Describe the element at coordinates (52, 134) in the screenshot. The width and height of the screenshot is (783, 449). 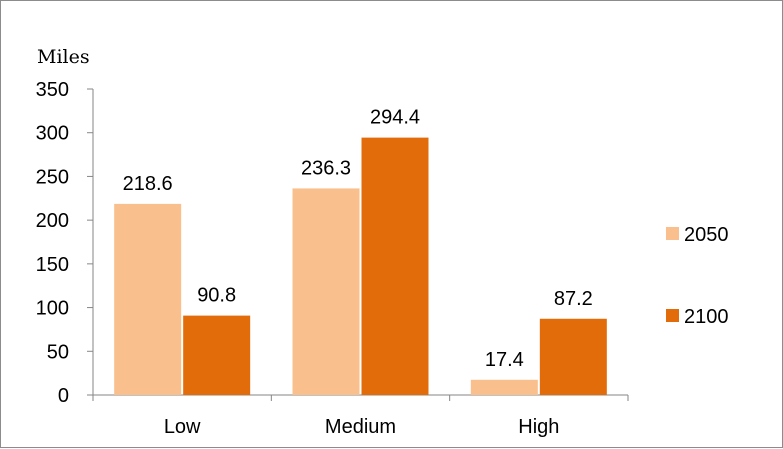
I see `y-tick-label: 300` at that location.